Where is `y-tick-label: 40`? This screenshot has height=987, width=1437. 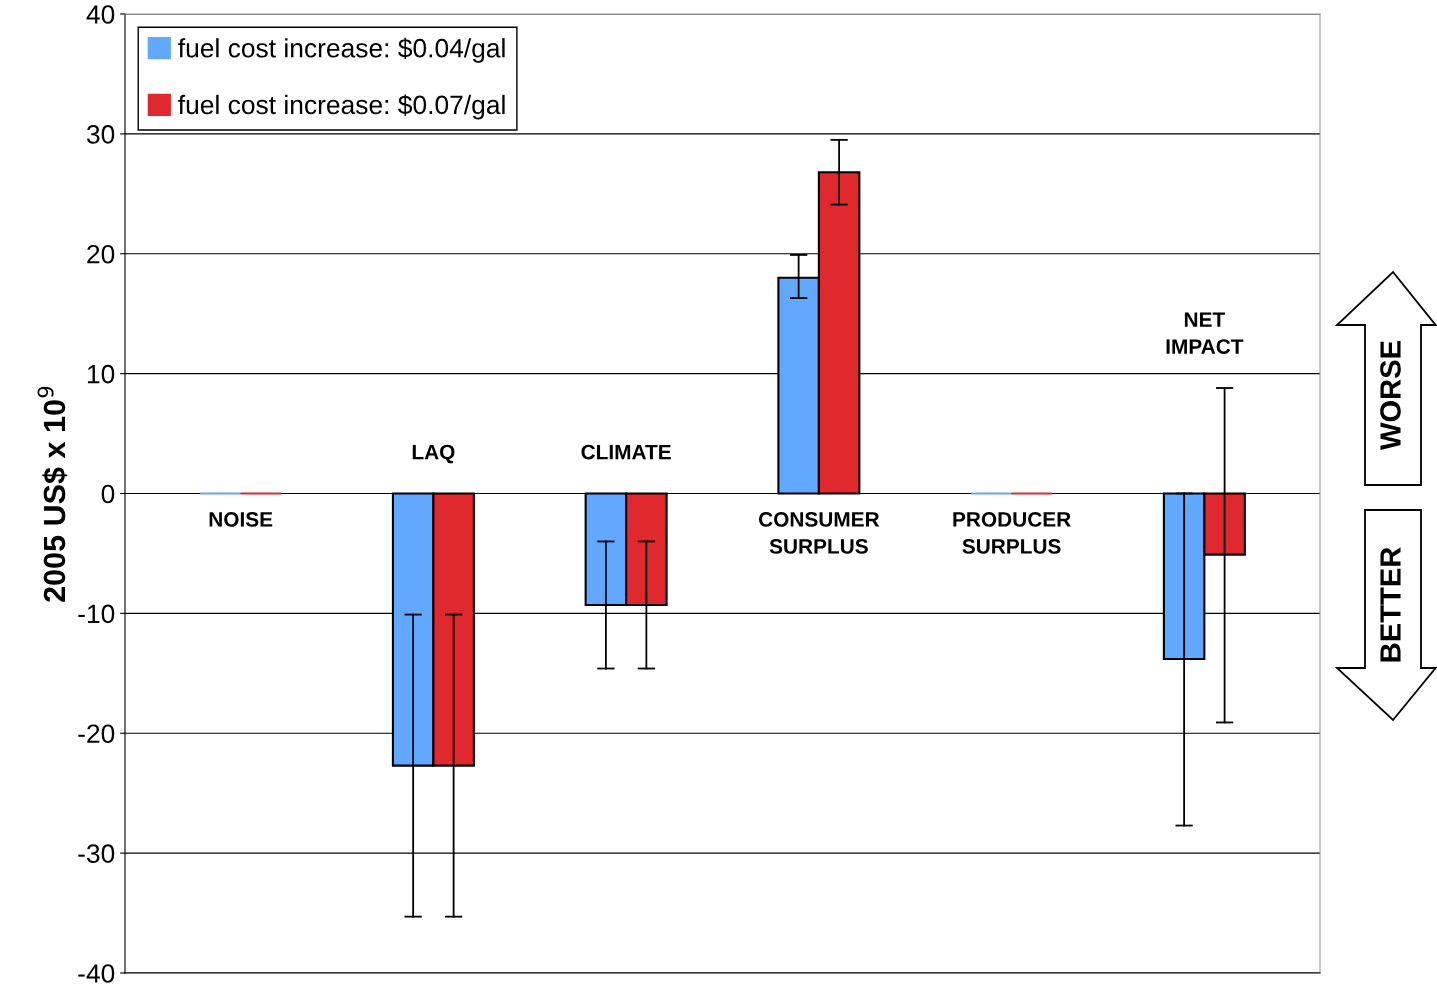
y-tick-label: 40 is located at coordinates (100, 14).